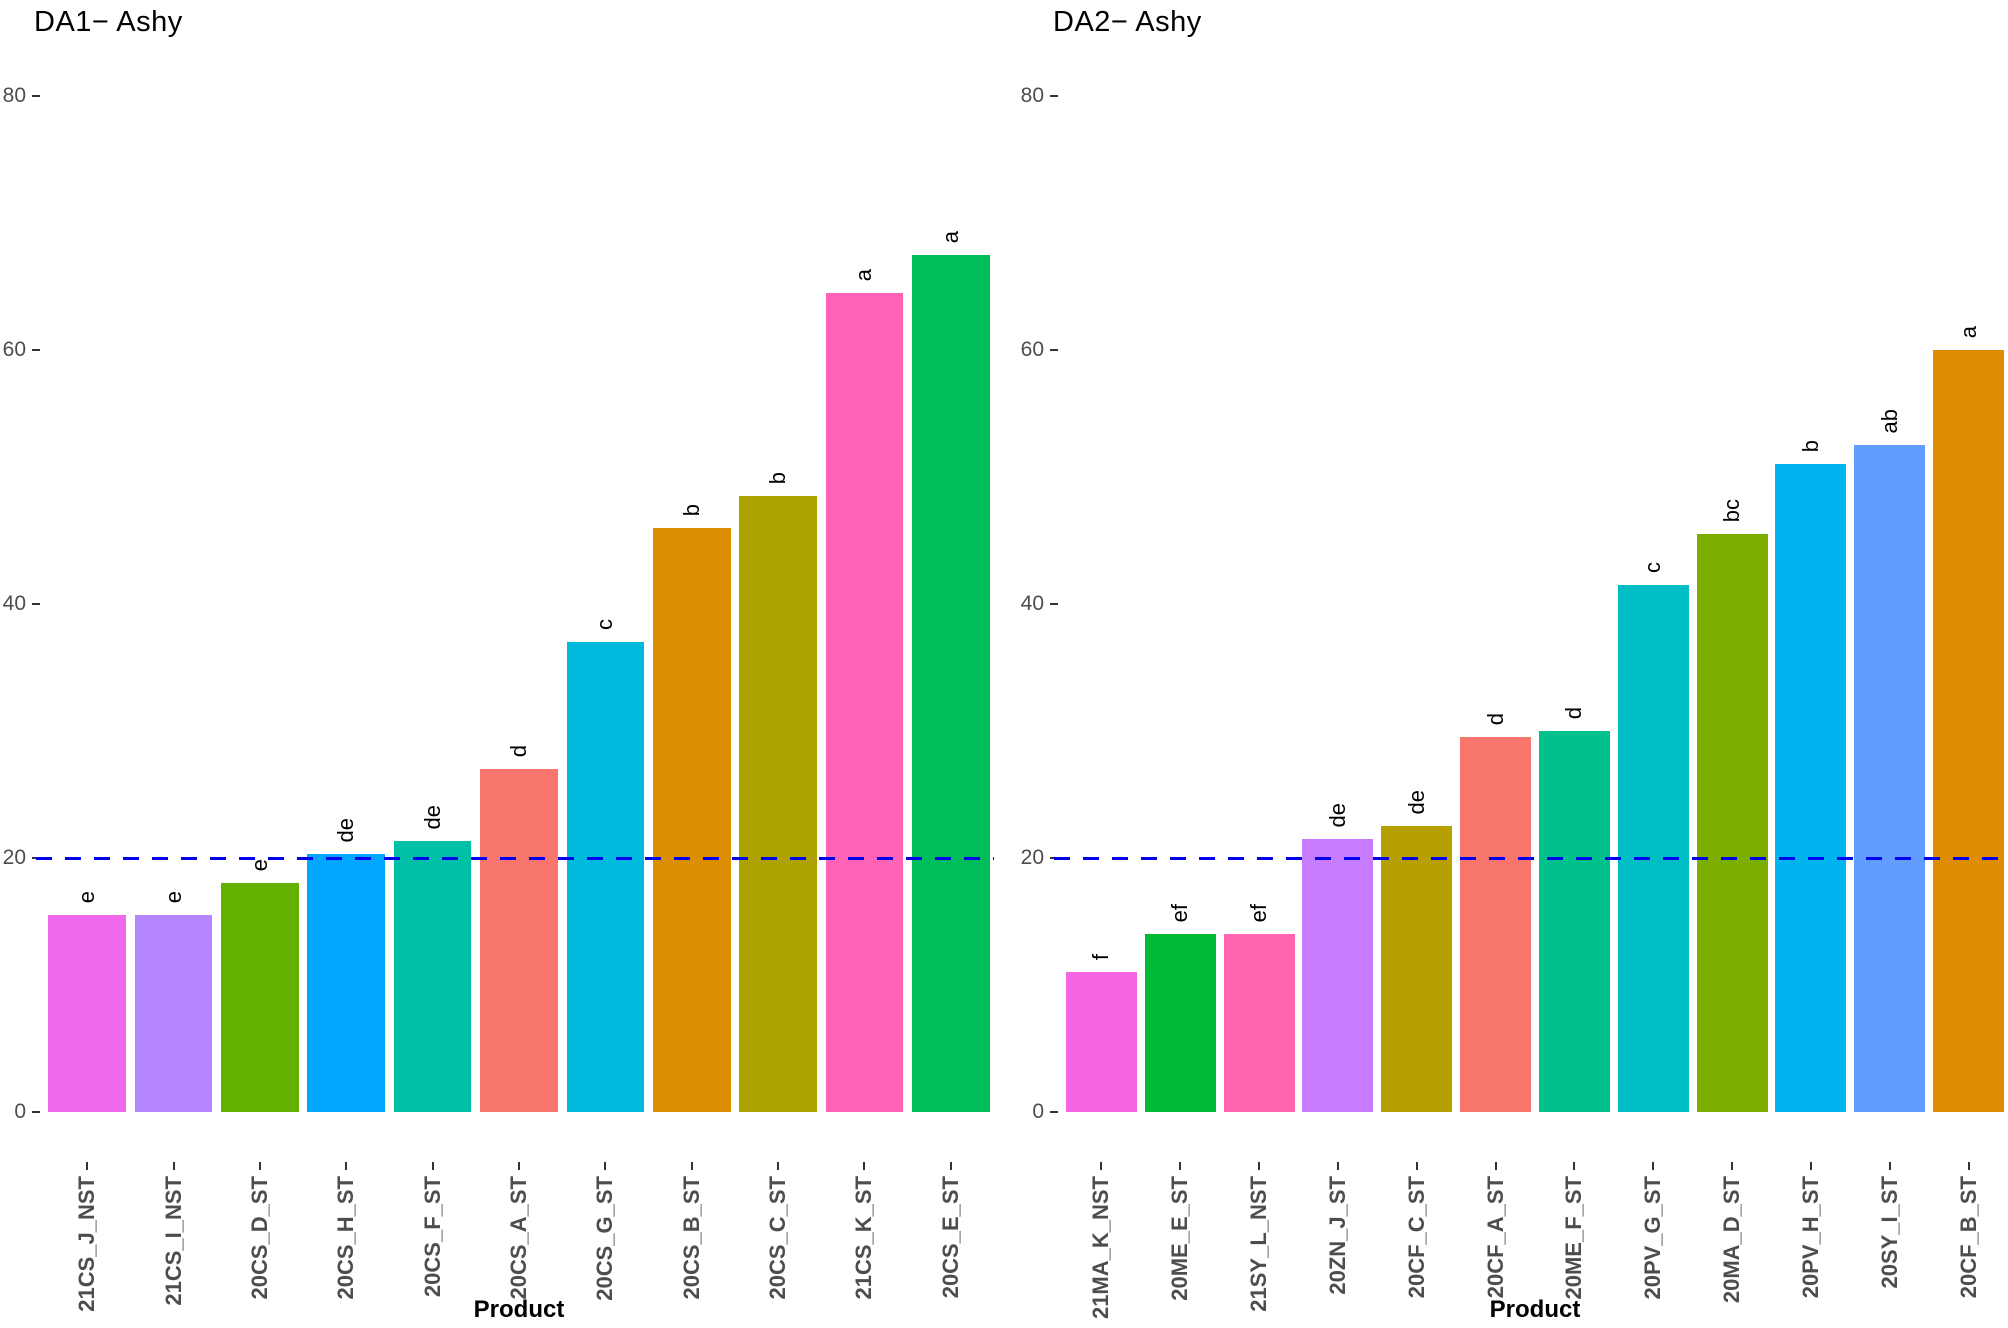 Image resolution: width=2008 pixels, height=1328 pixels. Describe the element at coordinates (1810, 1237) in the screenshot. I see `x-category-label: 20PV_H_ST` at that location.